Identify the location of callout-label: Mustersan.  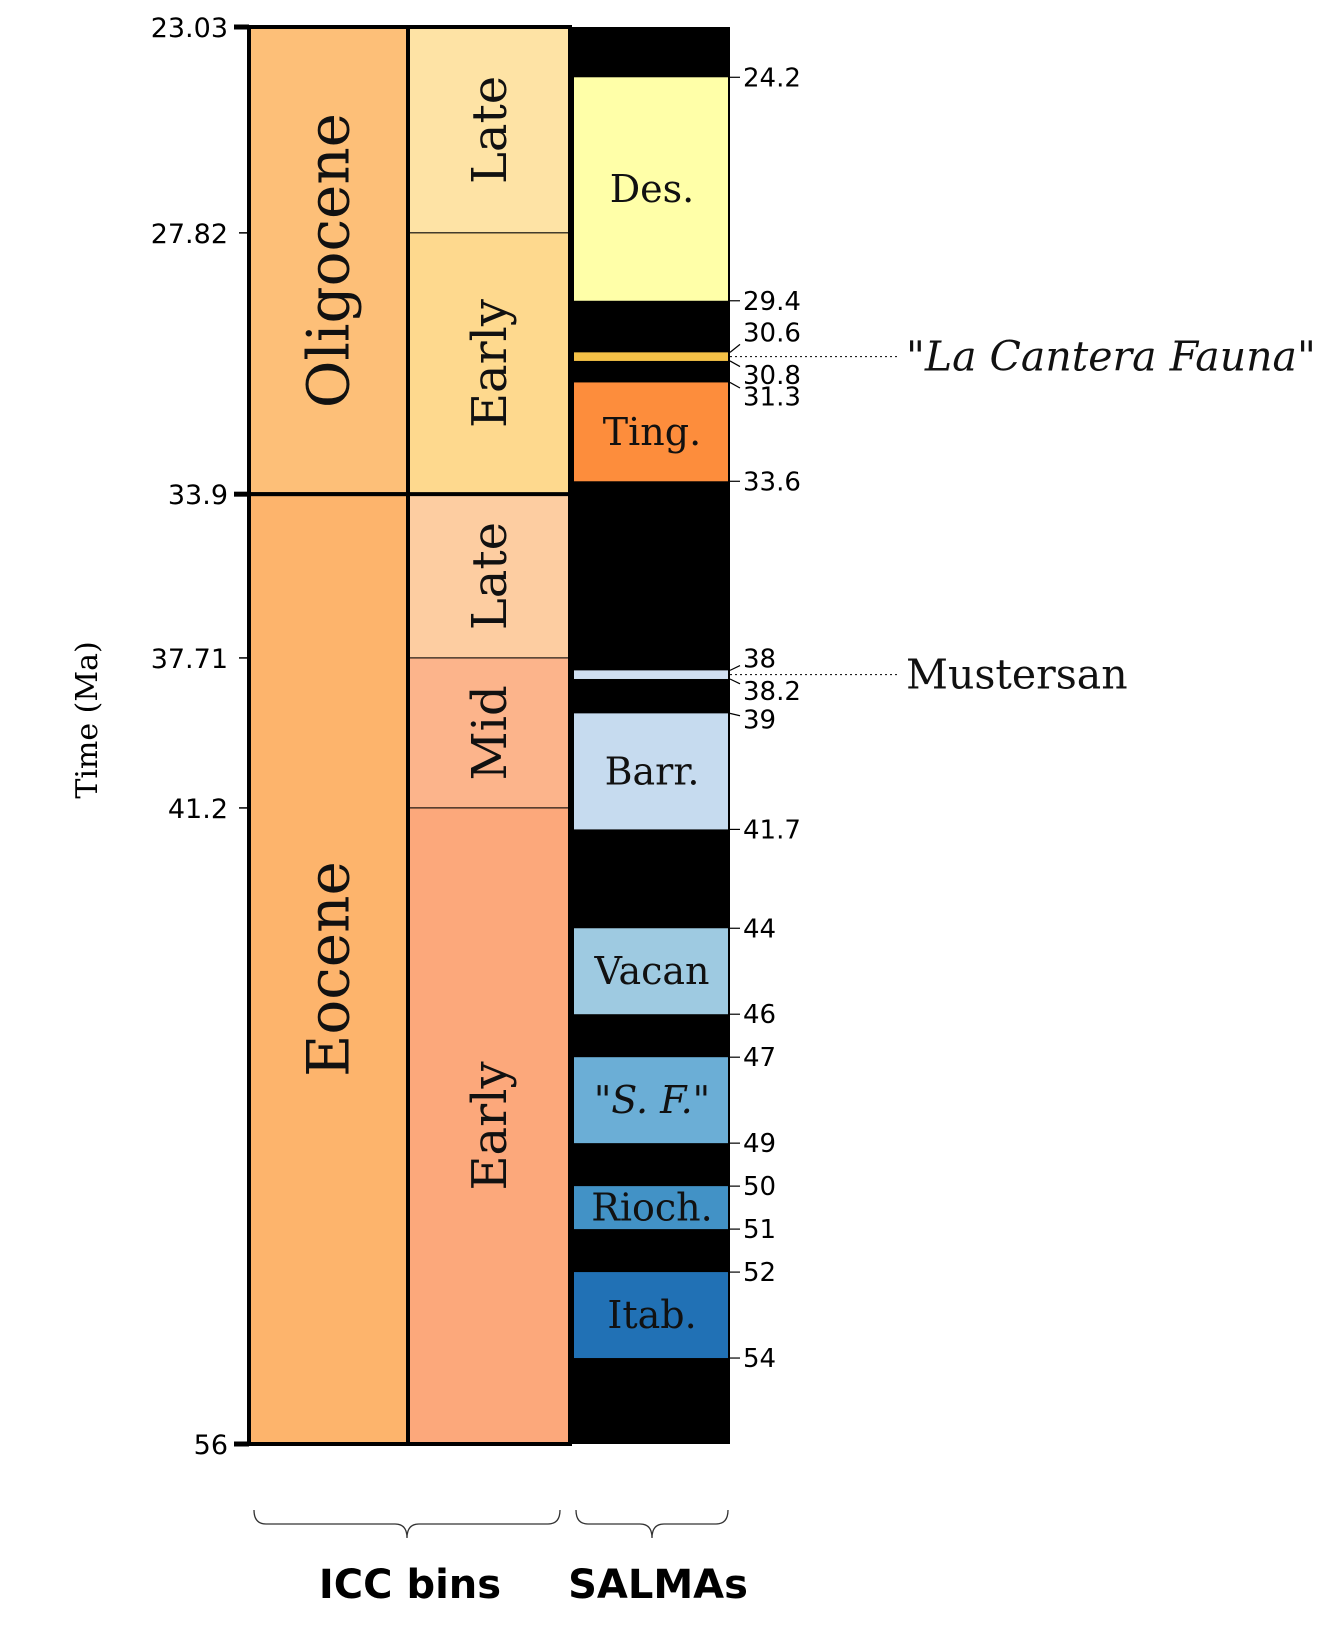
(1017, 675).